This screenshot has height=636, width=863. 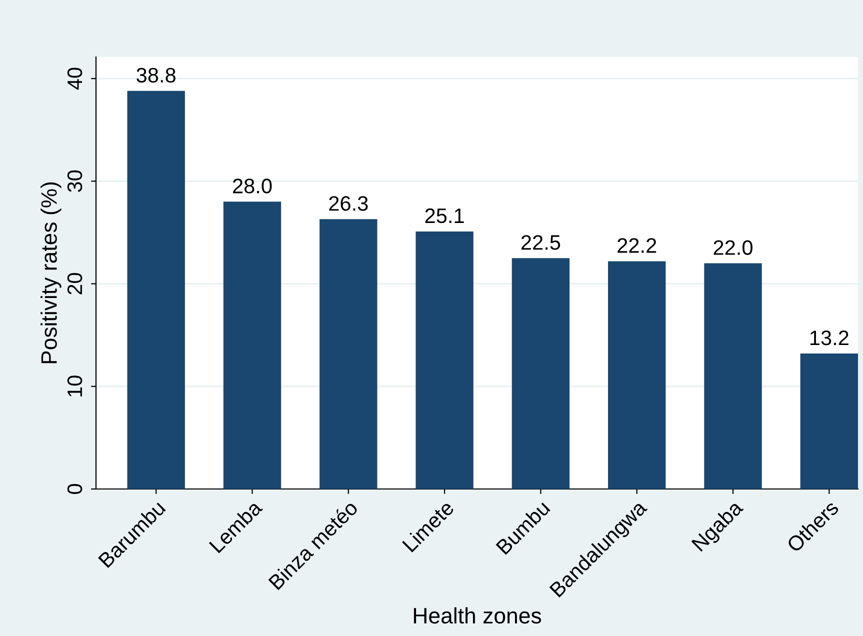 What do you see at coordinates (444, 216) in the screenshot?
I see `data-label: 25.1` at bounding box center [444, 216].